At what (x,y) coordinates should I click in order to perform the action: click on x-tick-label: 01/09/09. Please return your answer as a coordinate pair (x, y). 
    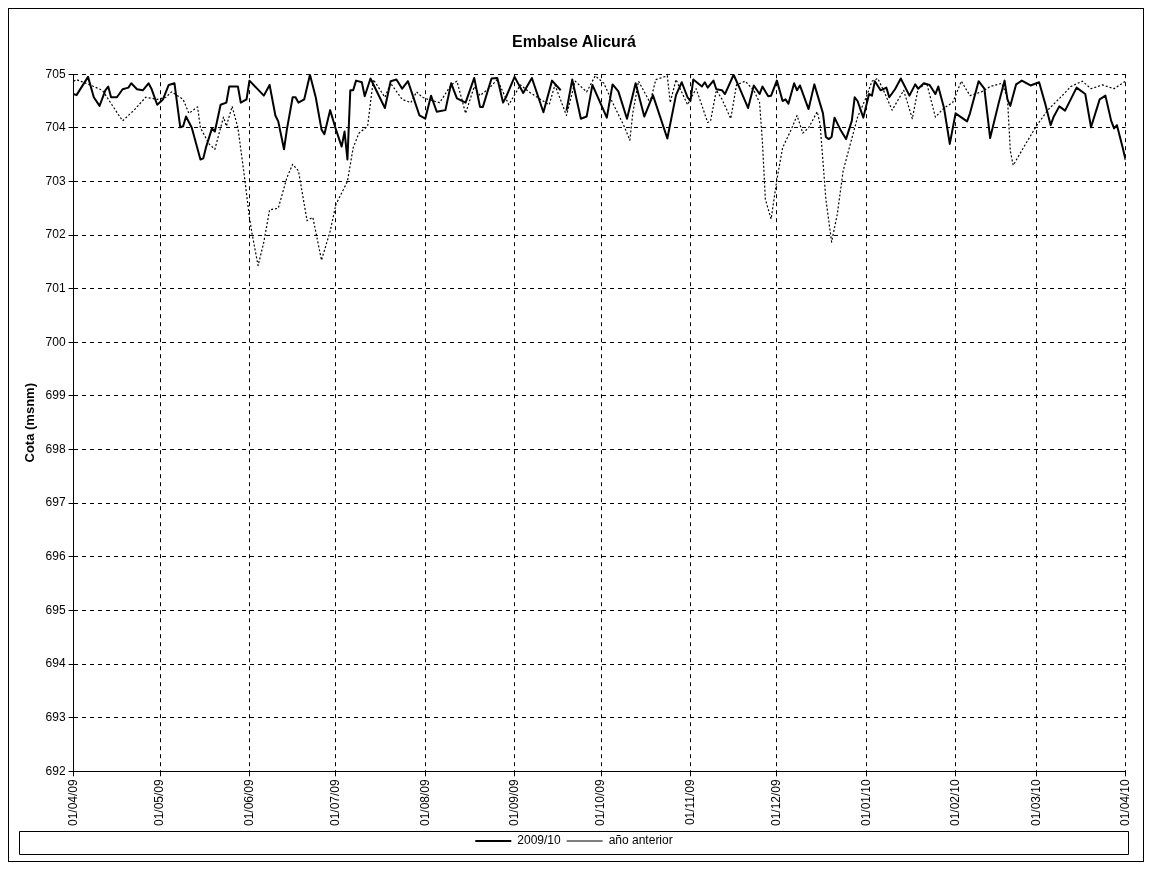
    Looking at the image, I should click on (513, 802).